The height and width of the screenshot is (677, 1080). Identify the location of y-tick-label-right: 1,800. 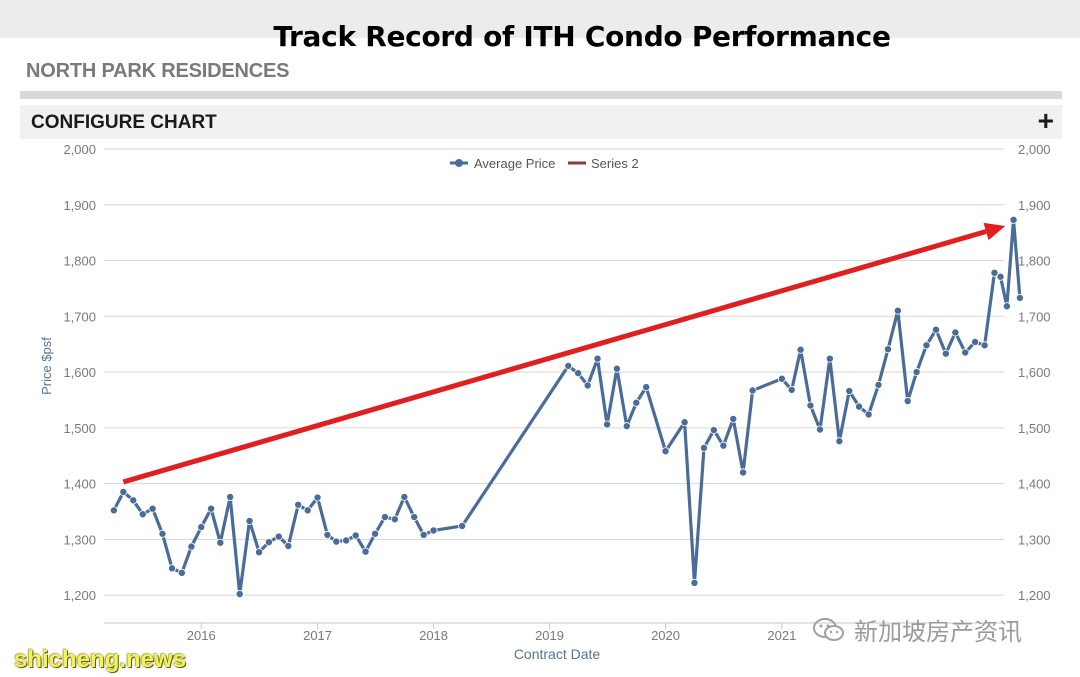
(1034, 261).